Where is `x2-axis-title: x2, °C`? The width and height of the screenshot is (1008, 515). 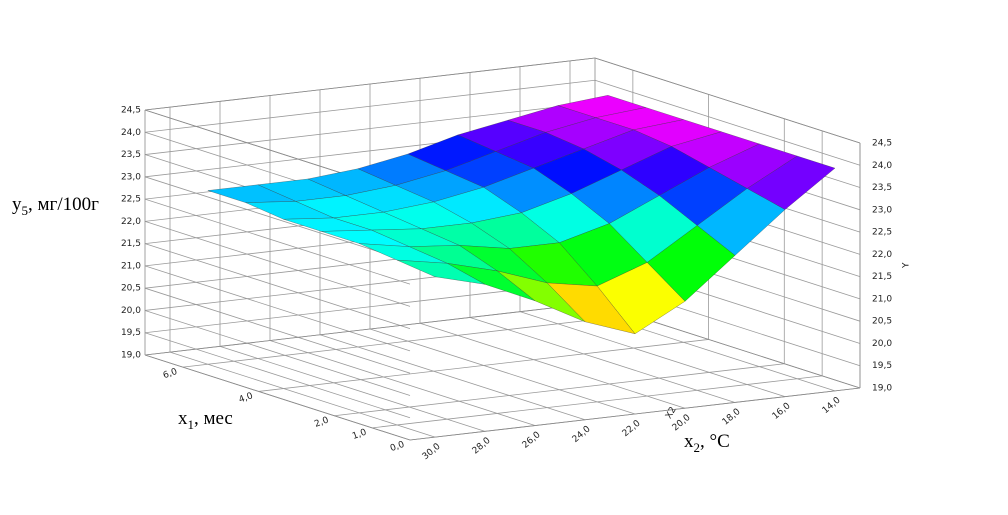
x2-axis-title: x2, °C is located at coordinates (707, 443).